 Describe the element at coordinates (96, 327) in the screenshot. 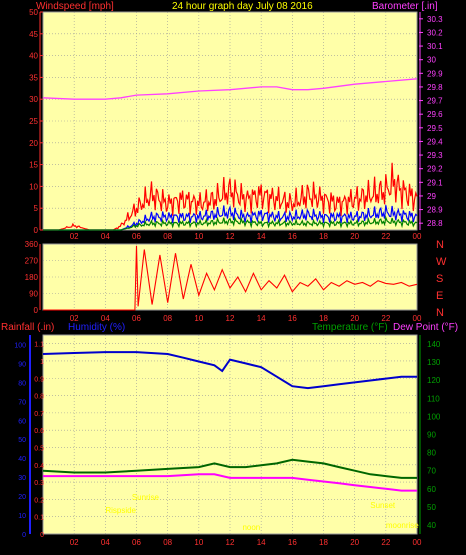

I see `humidity-axis-label: Humidity (%)` at that location.